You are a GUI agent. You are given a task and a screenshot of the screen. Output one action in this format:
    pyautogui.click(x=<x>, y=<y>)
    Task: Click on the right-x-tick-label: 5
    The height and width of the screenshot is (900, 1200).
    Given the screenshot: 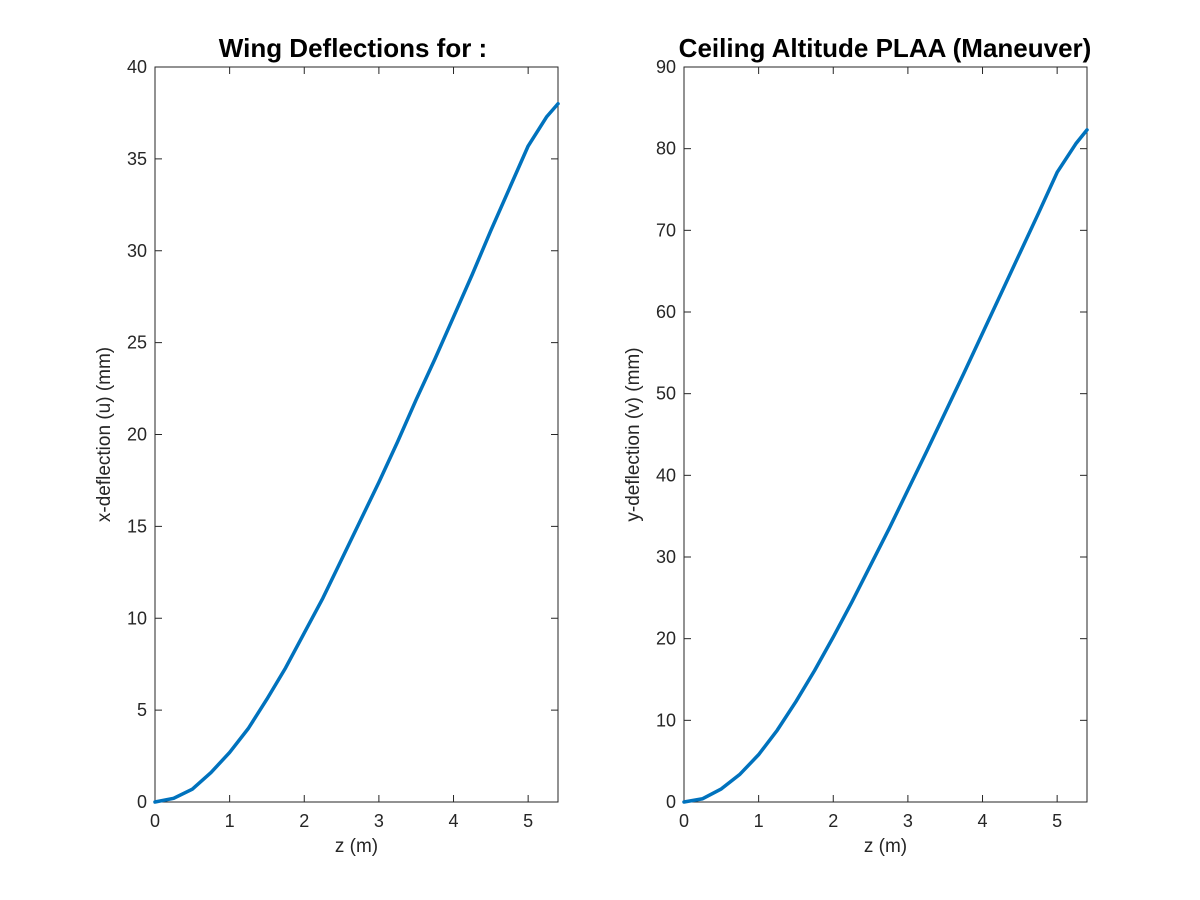 What is the action you would take?
    pyautogui.click(x=1057, y=821)
    